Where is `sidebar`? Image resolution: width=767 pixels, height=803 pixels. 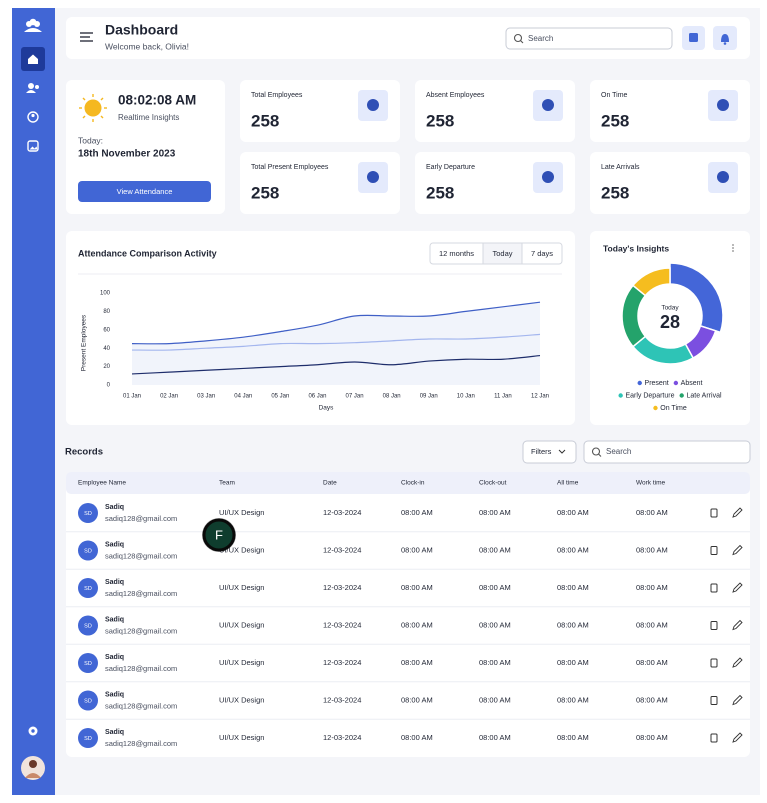
sidebar is located at coordinates (33, 401).